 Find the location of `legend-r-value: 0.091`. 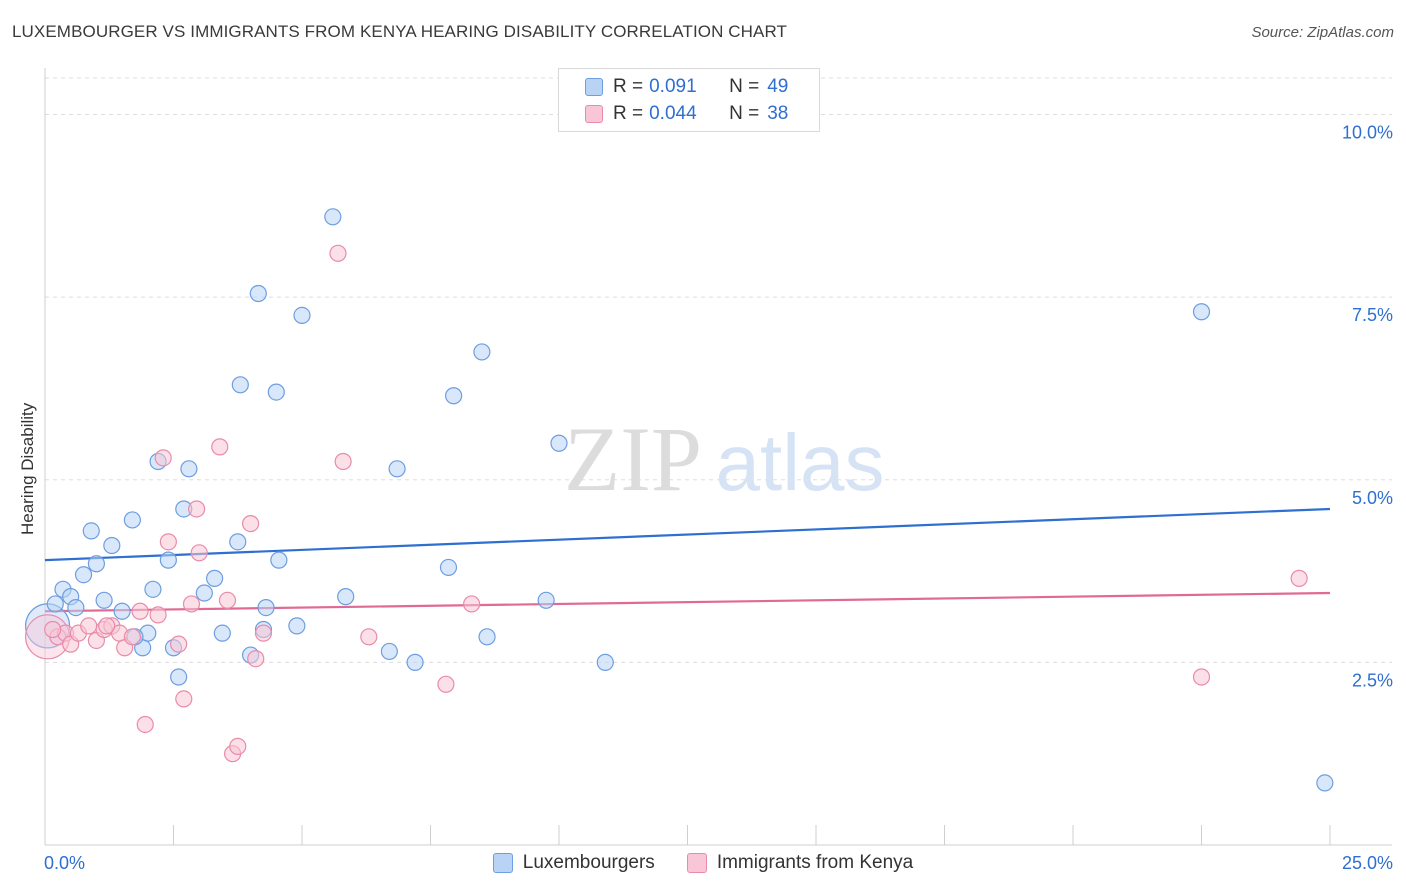

legend-r-value: 0.091 is located at coordinates (673, 86).